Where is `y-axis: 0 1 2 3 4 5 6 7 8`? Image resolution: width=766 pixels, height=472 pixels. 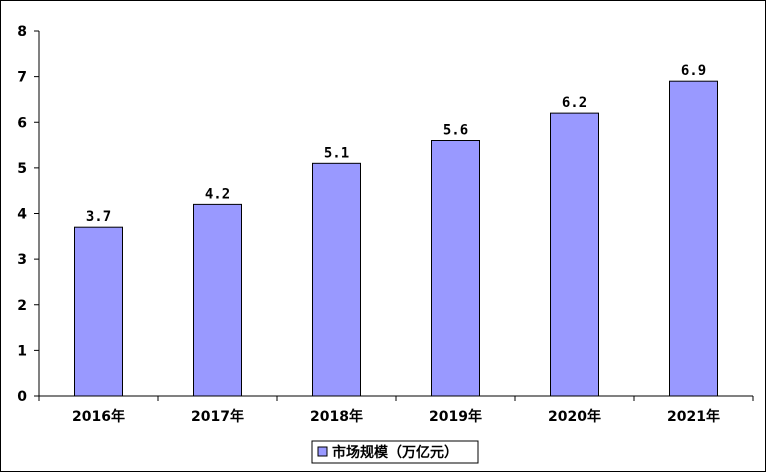
y-axis: 0 1 2 3 4 5 6 7 8 is located at coordinates (28, 214).